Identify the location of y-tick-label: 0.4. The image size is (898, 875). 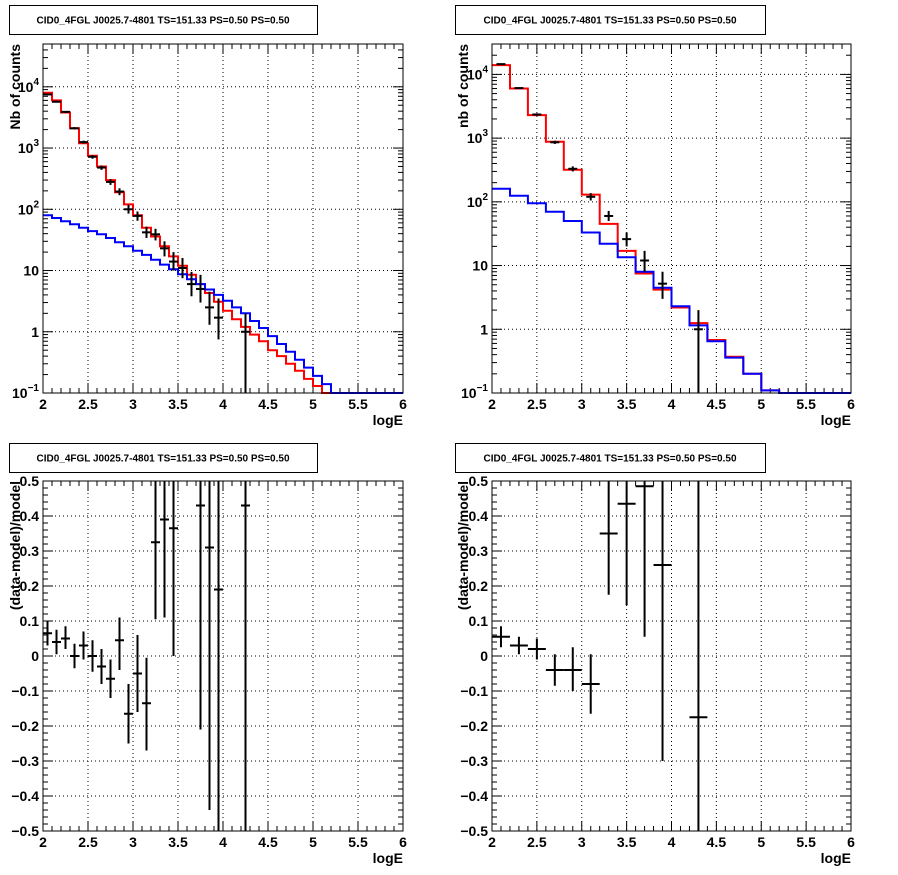
(30, 516).